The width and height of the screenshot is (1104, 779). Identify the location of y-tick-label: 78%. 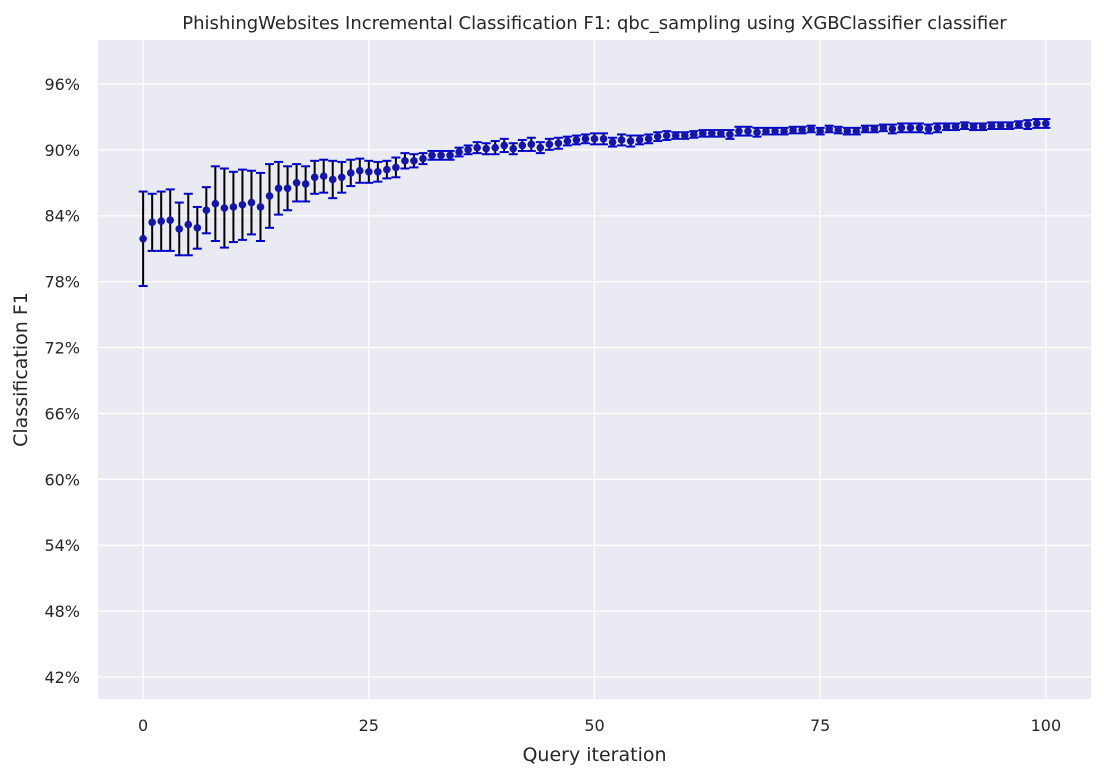
(62, 282).